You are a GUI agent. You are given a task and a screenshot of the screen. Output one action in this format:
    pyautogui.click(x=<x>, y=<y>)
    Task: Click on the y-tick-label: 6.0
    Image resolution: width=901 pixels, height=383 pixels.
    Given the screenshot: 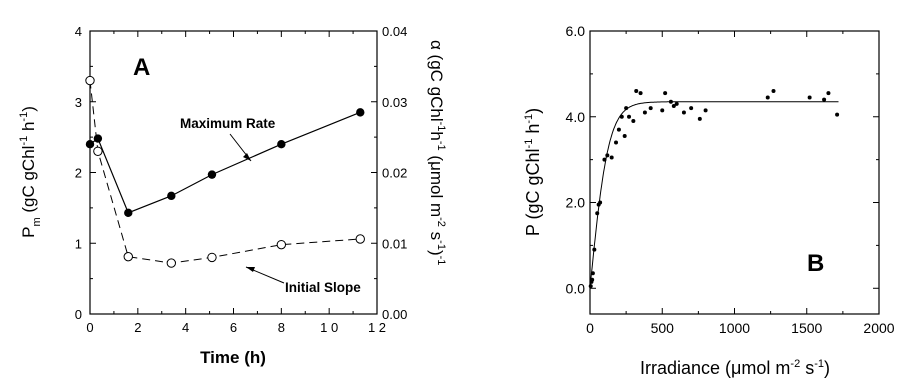 What is the action you would take?
    pyautogui.click(x=576, y=31)
    